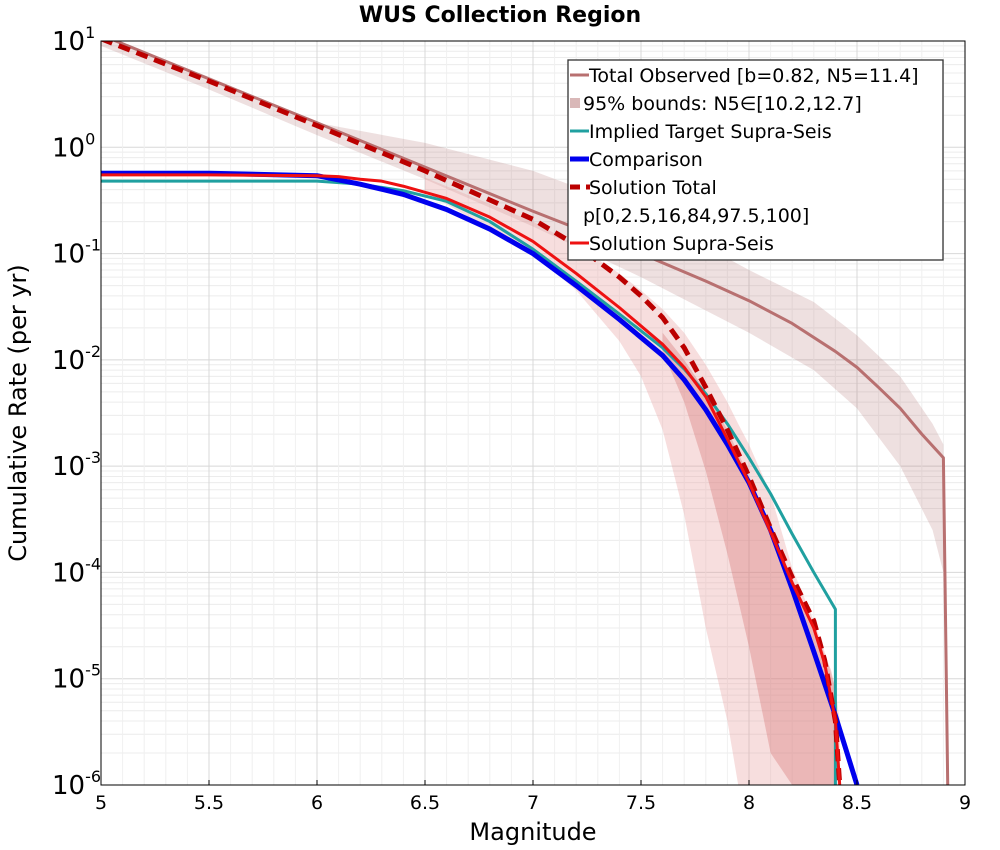 This screenshot has height=850, width=1000. Describe the element at coordinates (317, 803) in the screenshot. I see `x-tick-label: 6` at that location.